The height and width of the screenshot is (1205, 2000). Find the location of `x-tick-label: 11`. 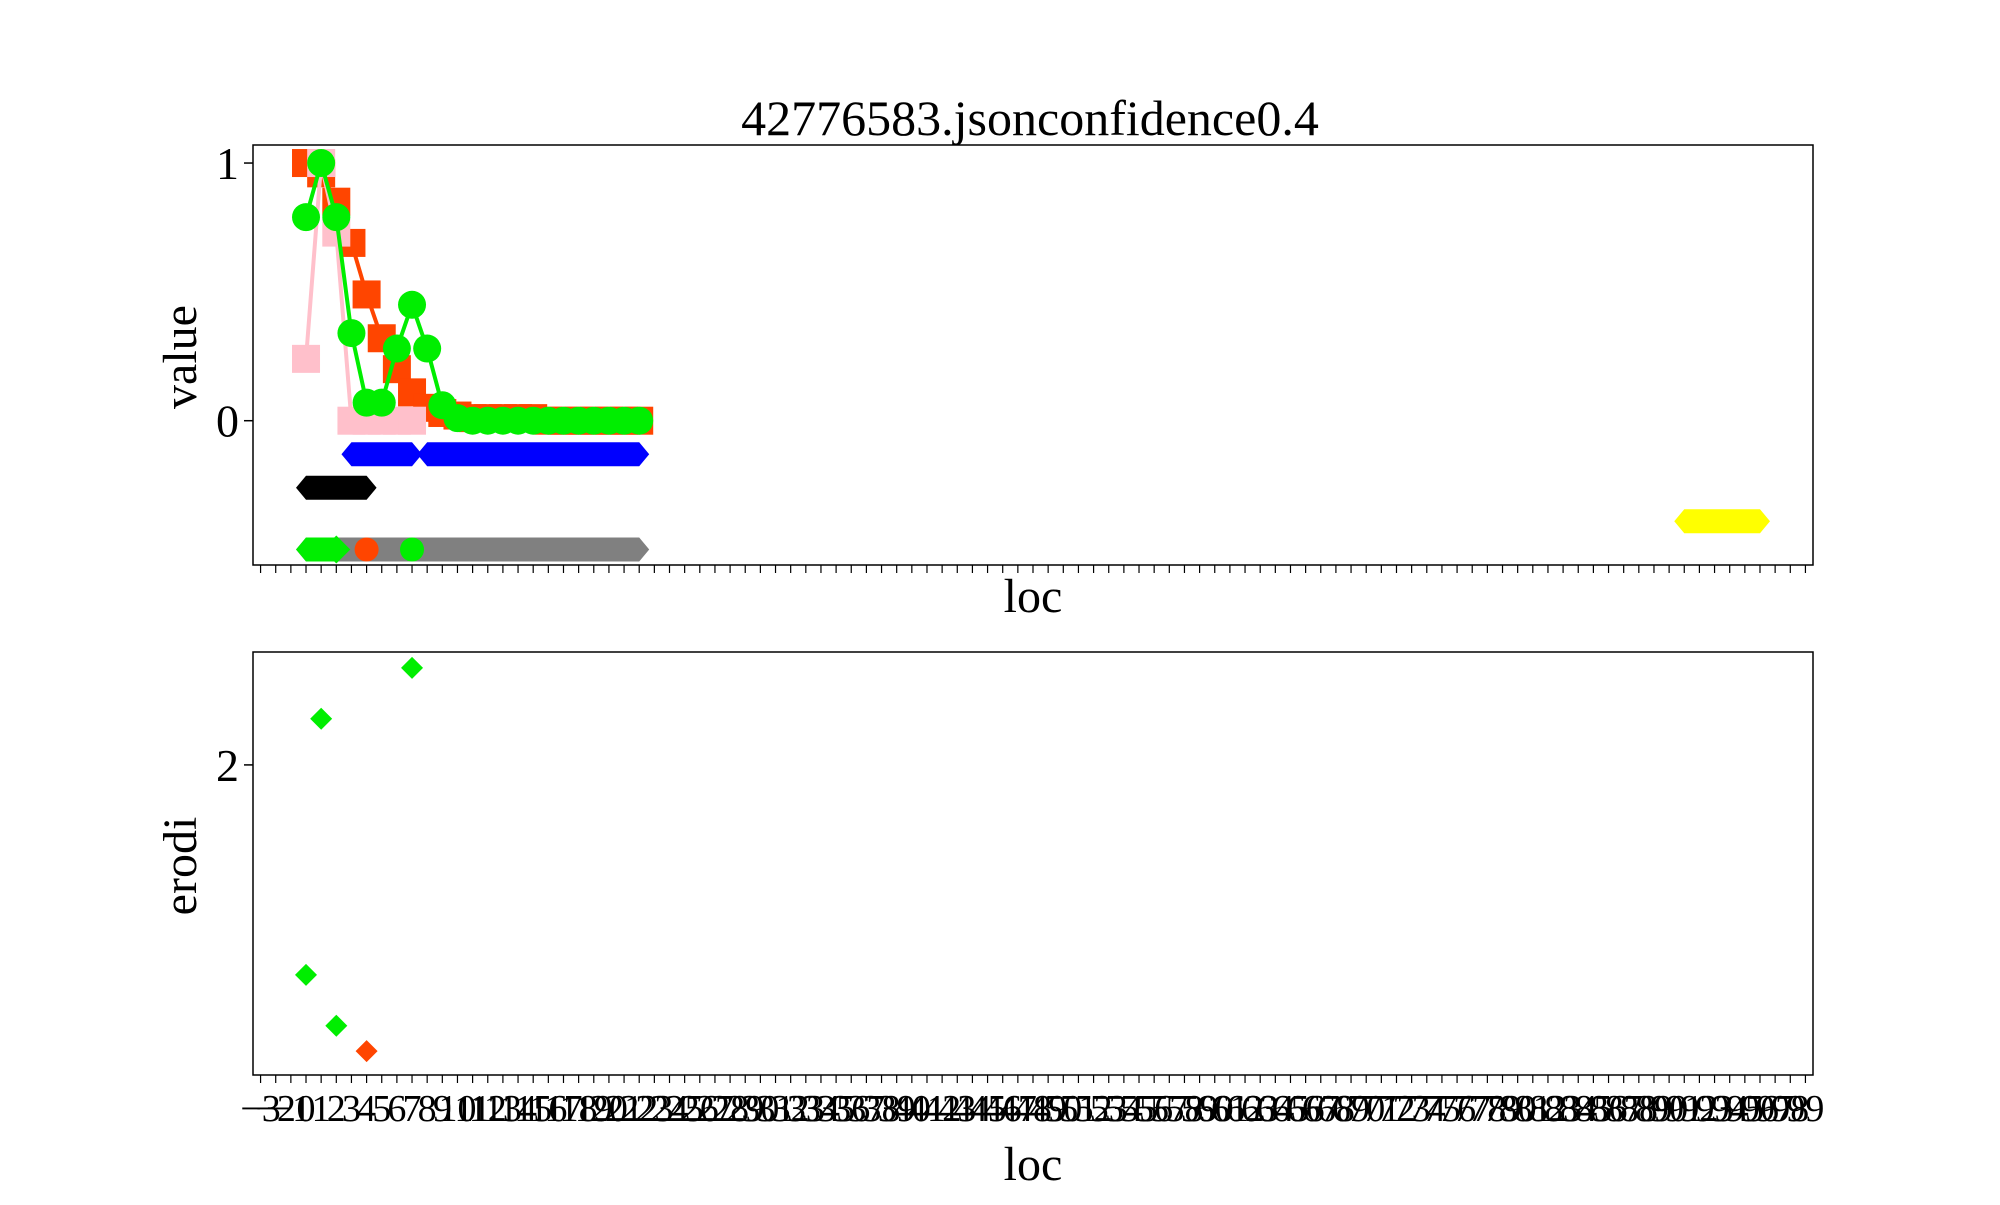

x-tick-label: 11 is located at coordinates (472, 1109).